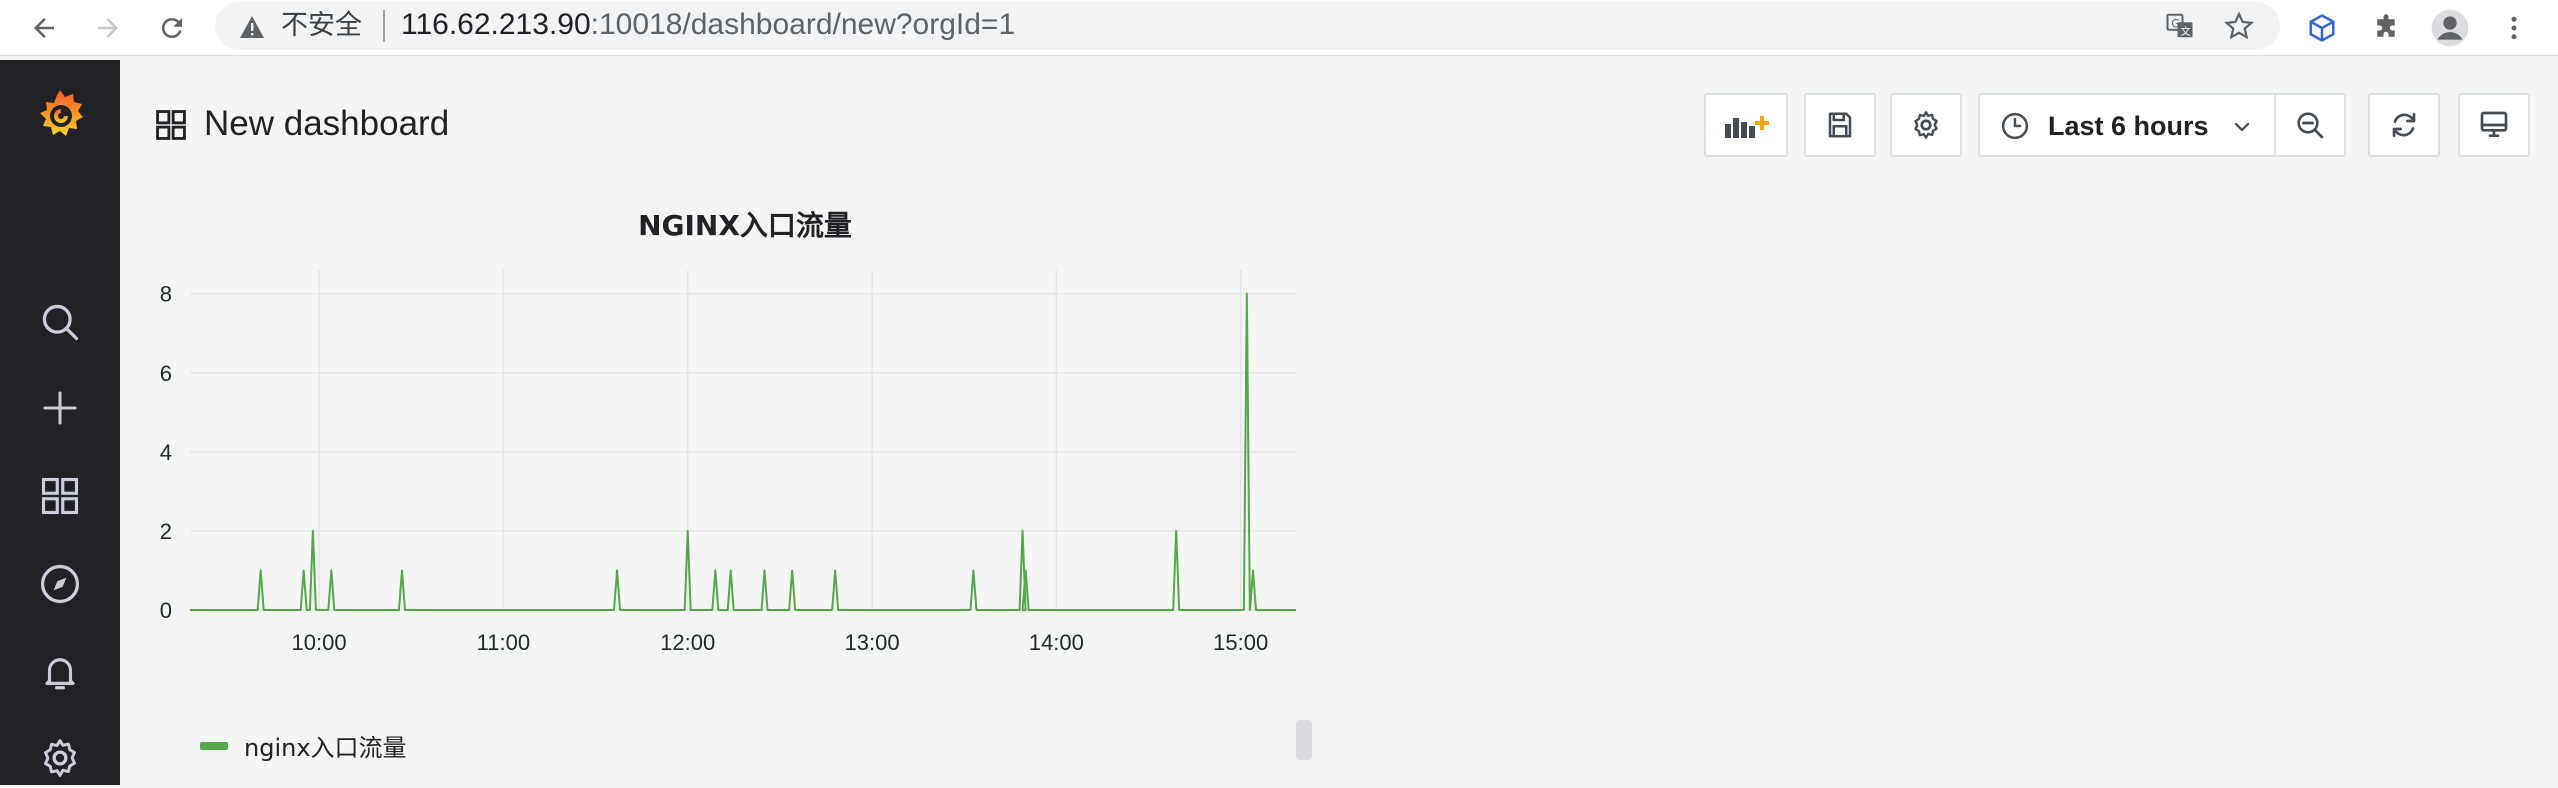 The height and width of the screenshot is (788, 2558). Describe the element at coordinates (319, 642) in the screenshot. I see `x-tick-label: 10:00` at that location.